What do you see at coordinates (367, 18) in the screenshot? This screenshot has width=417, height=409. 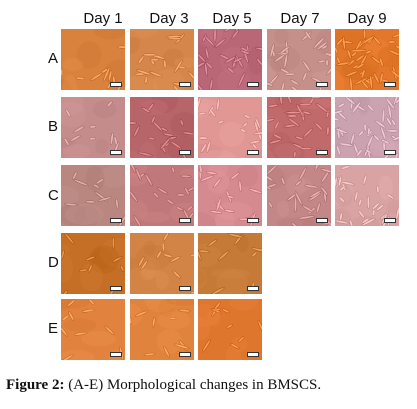 I see `column-label-day-9: Day 9` at bounding box center [367, 18].